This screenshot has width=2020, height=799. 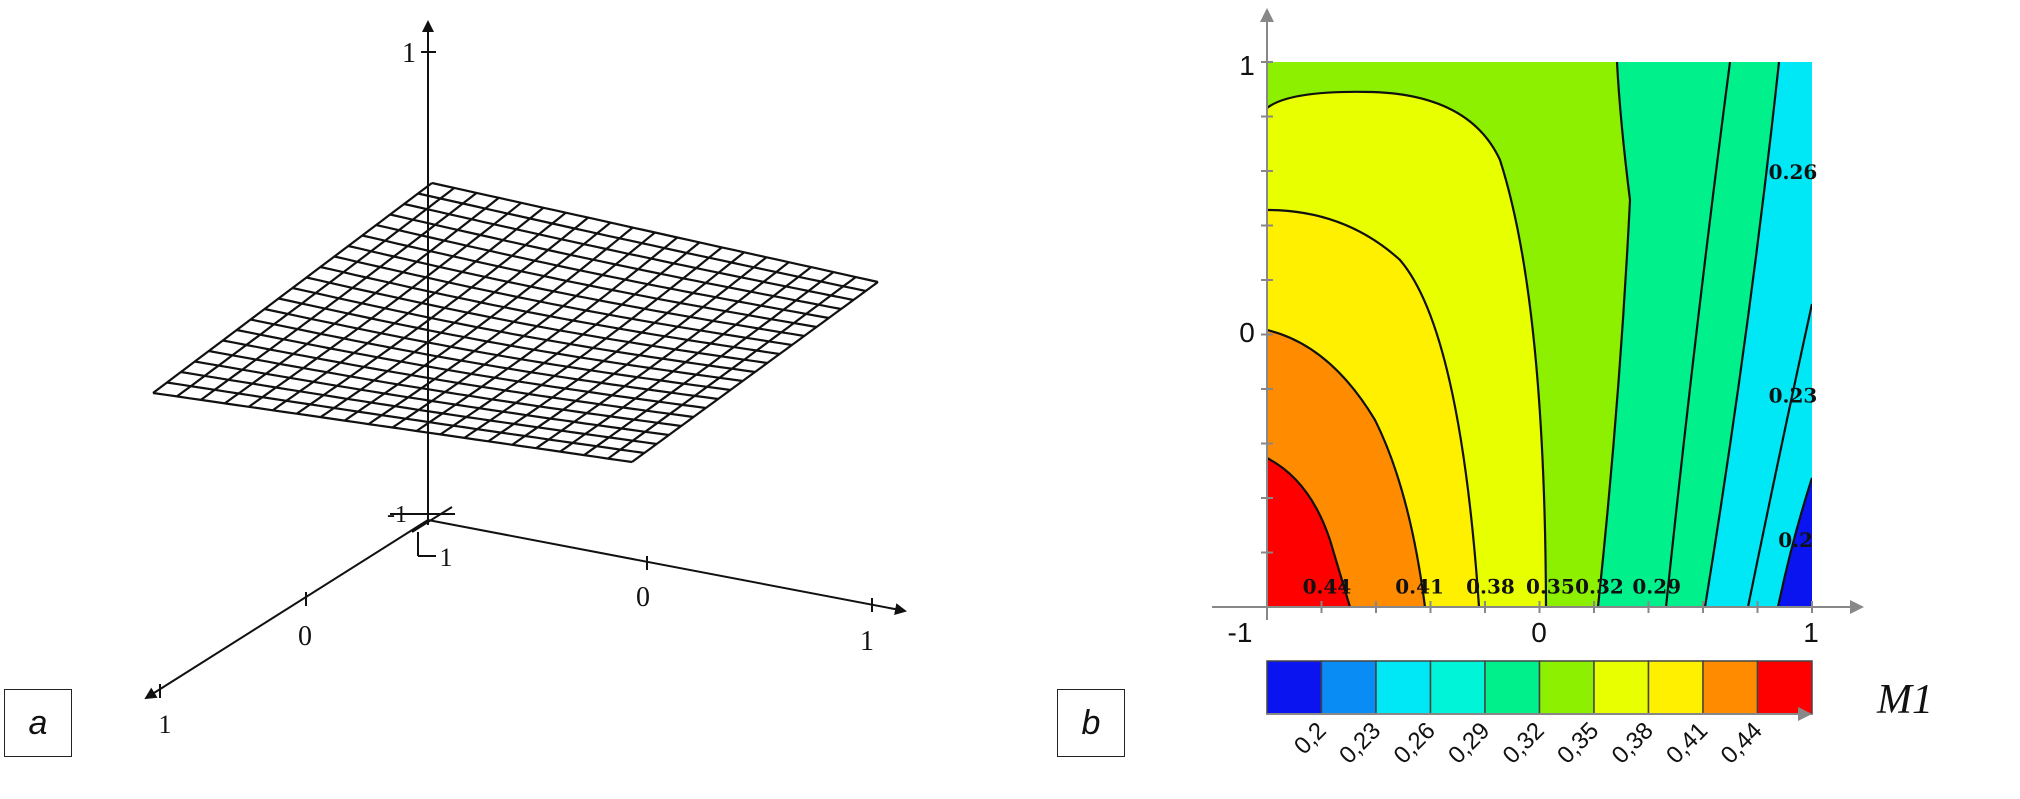 I want to click on colorbar-tick-label: 0,2, so click(x=1310, y=738).